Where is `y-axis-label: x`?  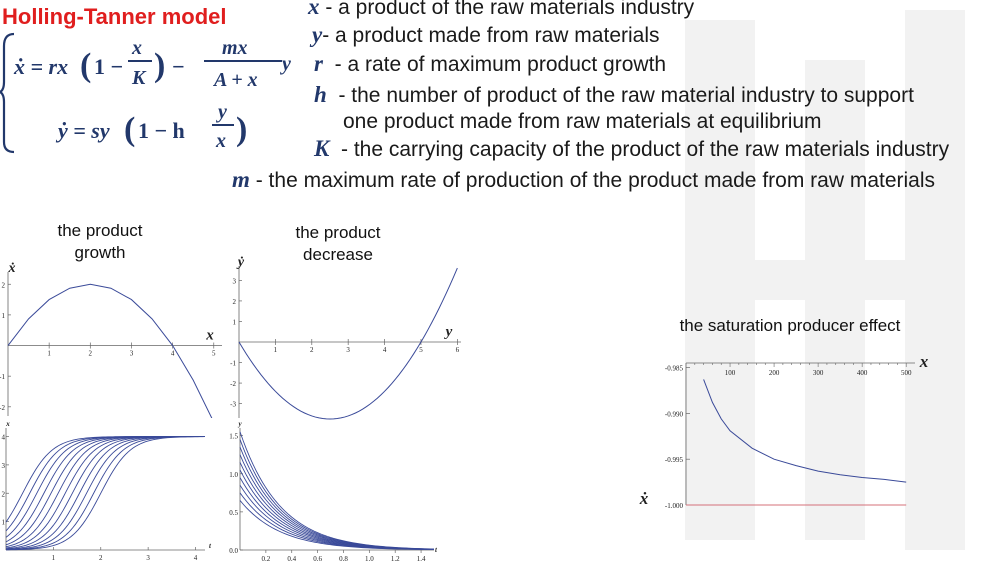 y-axis-label: x is located at coordinates (7, 424).